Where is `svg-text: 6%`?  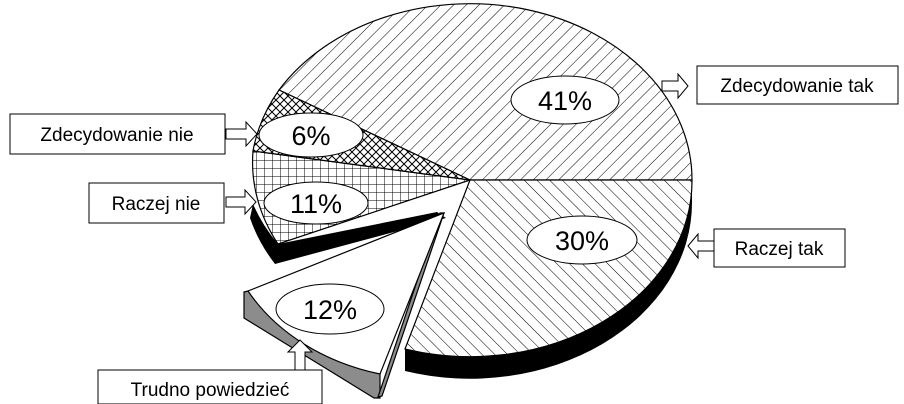 svg-text: 6% is located at coordinates (310, 136).